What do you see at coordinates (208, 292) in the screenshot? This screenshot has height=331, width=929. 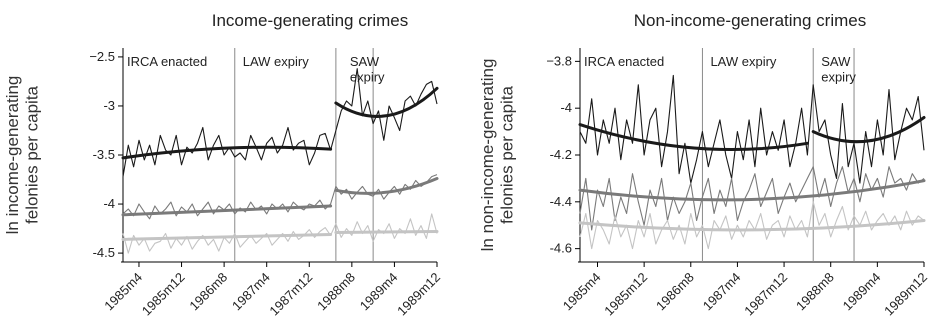 I see `panel-1-x-tick-label: 1986m8` at bounding box center [208, 292].